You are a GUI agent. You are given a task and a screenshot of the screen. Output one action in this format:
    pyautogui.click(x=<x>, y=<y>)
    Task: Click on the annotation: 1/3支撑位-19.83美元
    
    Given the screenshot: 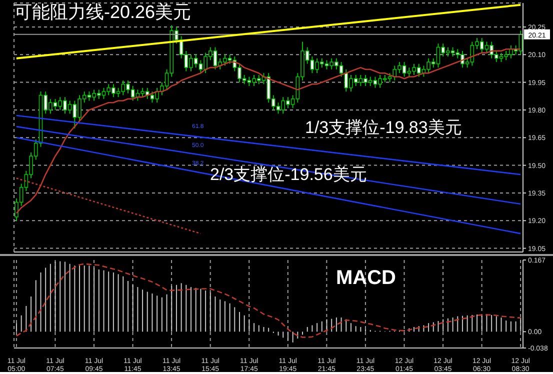 What is the action you would take?
    pyautogui.click(x=383, y=128)
    